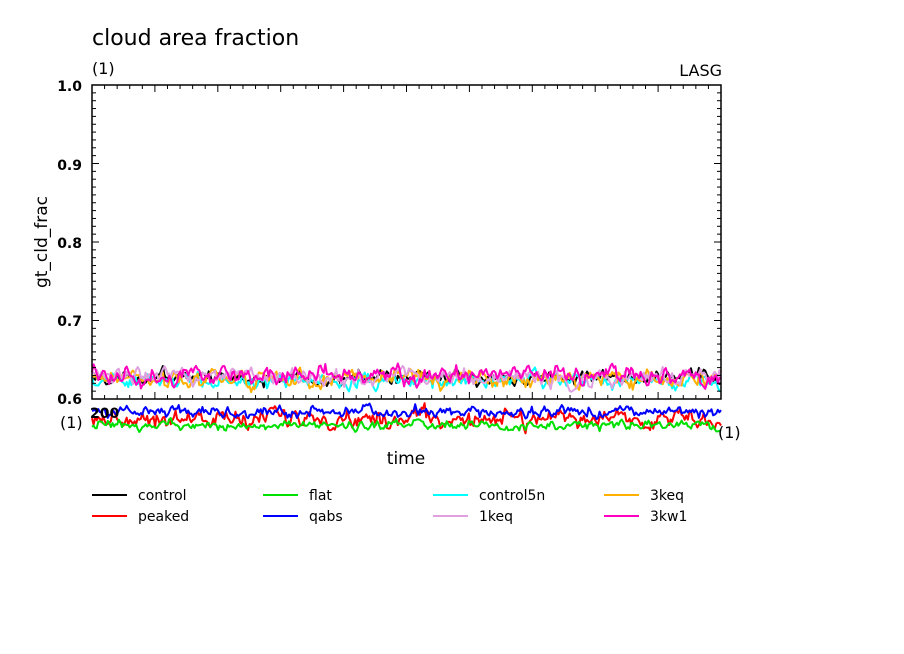  What do you see at coordinates (163, 517) in the screenshot?
I see `legend-label: peaked` at bounding box center [163, 517].